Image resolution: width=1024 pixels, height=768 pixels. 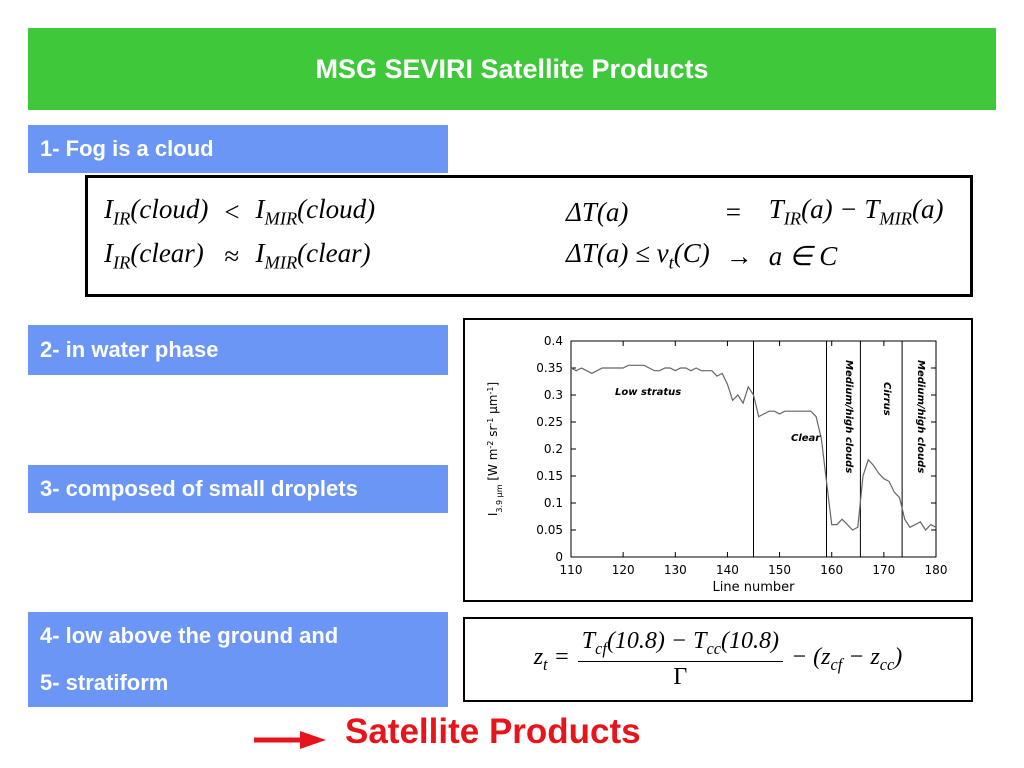 I want to click on y-axis-label-part: I, so click(x=493, y=515).